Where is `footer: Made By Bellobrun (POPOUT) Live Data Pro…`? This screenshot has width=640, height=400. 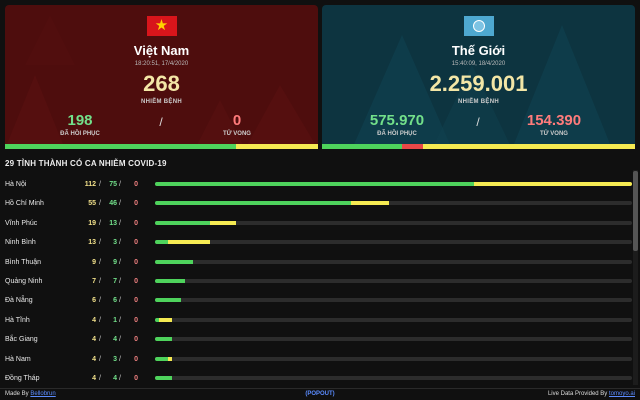
footer: Made By Bellobrun (POPOUT) Live Data Pro… is located at coordinates (320, 394).